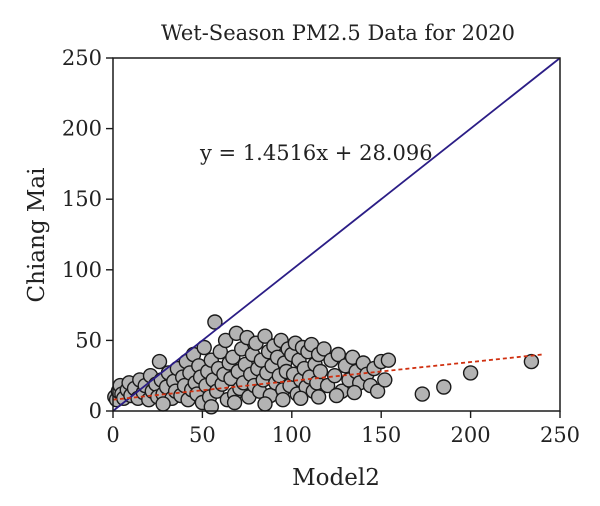  I want to click on x-tick-label: 150, so click(381, 435).